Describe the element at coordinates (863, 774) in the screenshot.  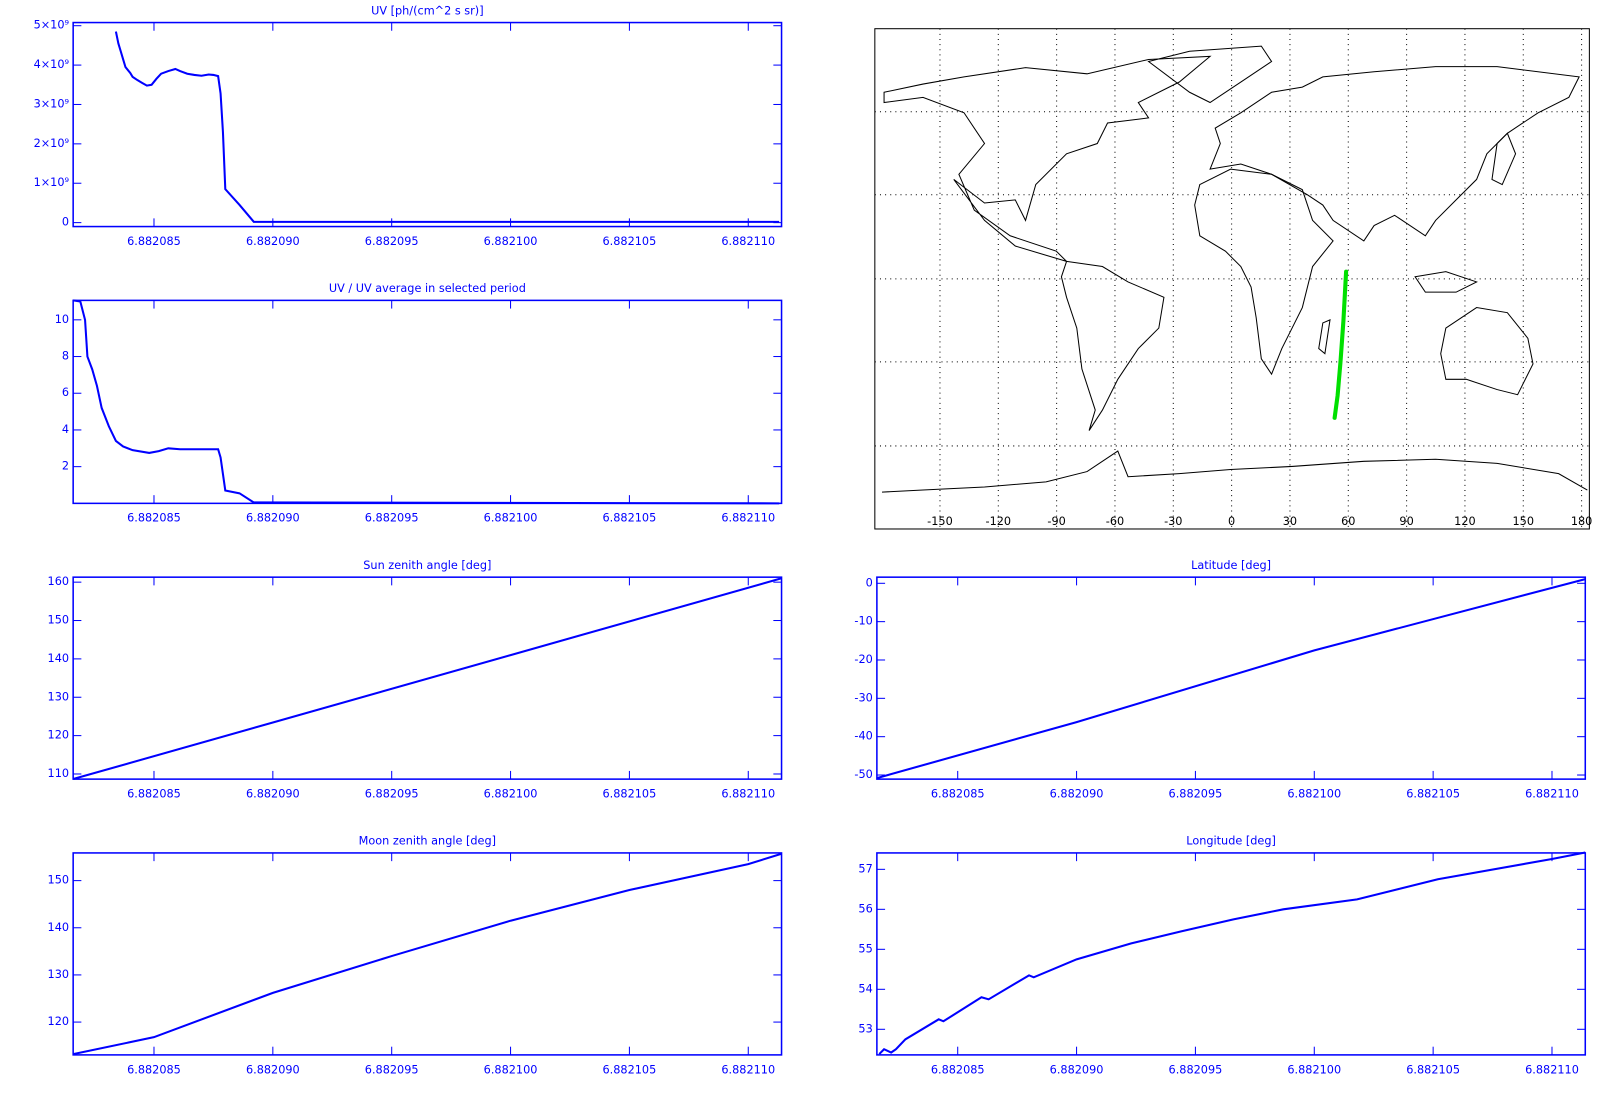
I see `y-tick-label: -50` at that location.